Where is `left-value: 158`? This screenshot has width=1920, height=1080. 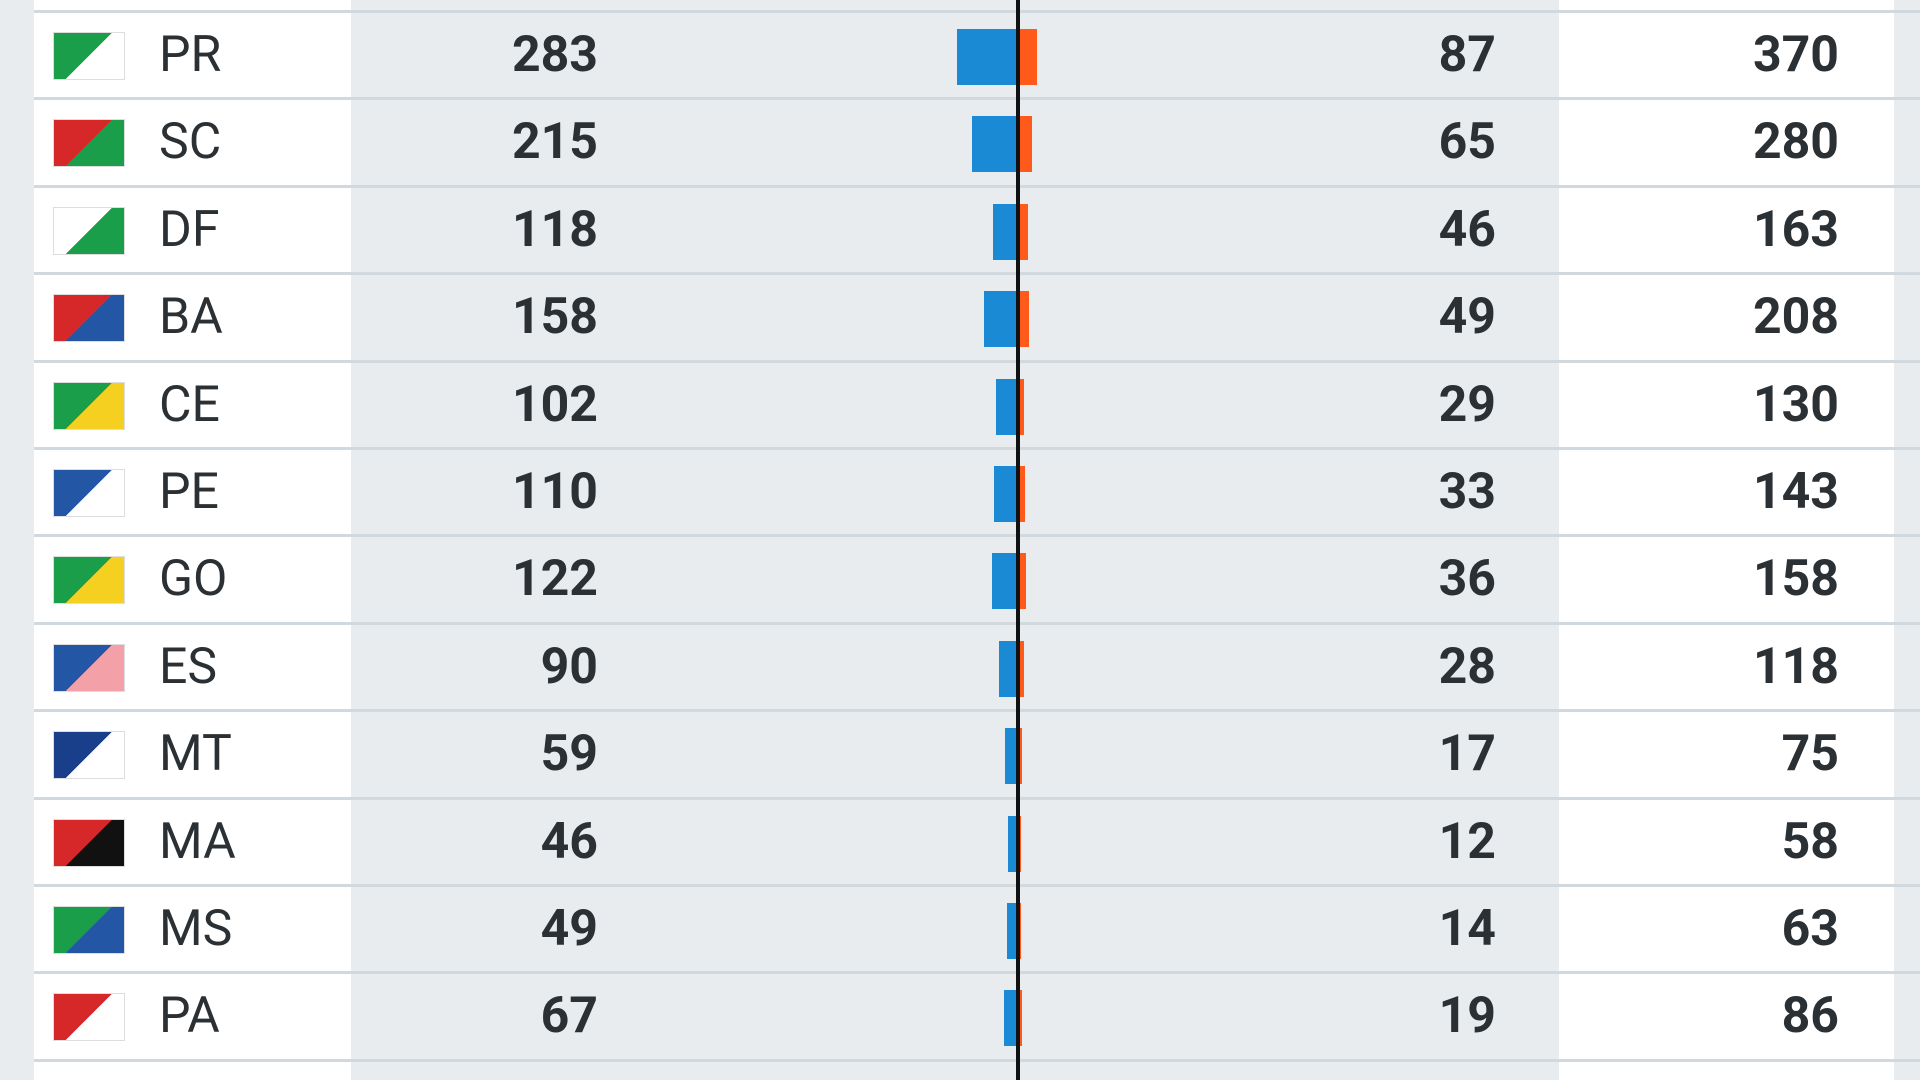
left-value: 158 is located at coordinates (554, 317).